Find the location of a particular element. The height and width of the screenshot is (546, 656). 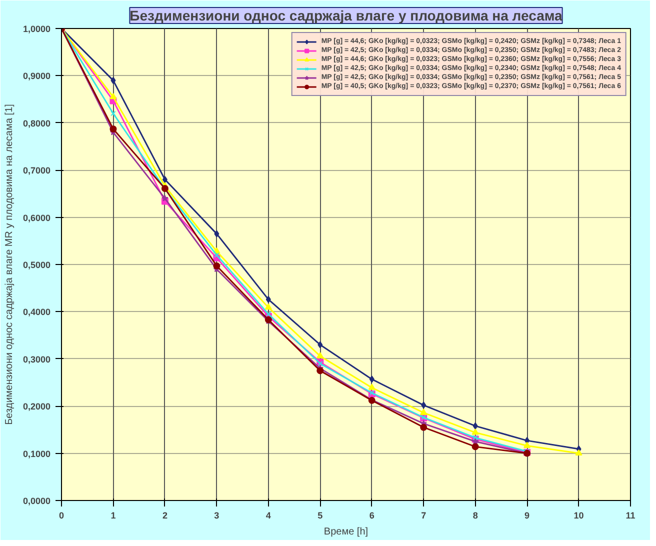

x-tick-label: 11 is located at coordinates (631, 515).